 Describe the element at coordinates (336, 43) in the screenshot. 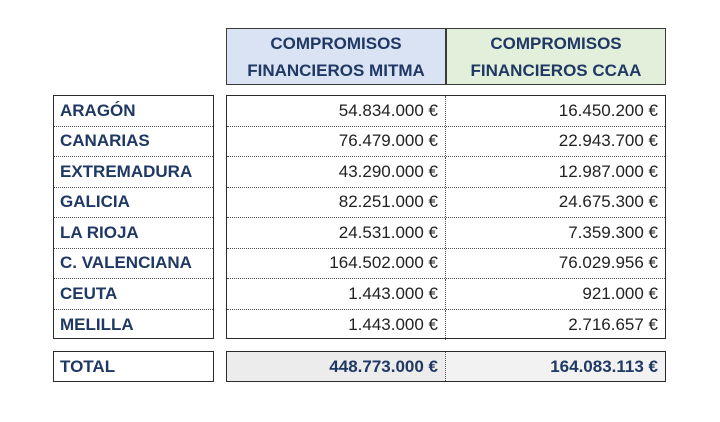

I see `header-mitma-line1: COMPROMISOS` at that location.